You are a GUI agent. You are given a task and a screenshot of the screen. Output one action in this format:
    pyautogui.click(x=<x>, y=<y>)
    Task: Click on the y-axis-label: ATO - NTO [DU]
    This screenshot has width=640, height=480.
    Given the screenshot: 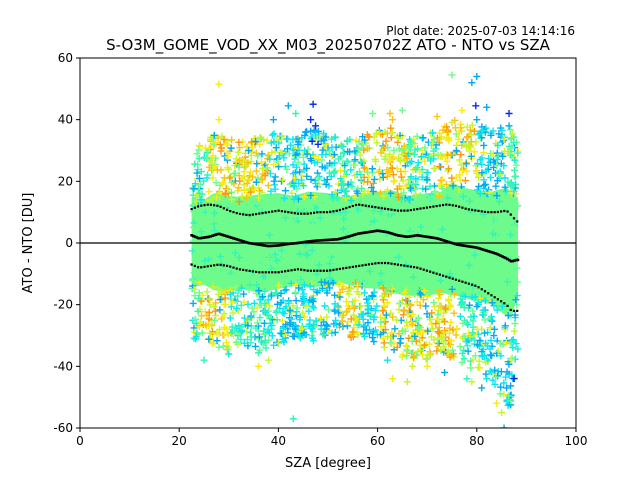 What is the action you would take?
    pyautogui.click(x=28, y=243)
    